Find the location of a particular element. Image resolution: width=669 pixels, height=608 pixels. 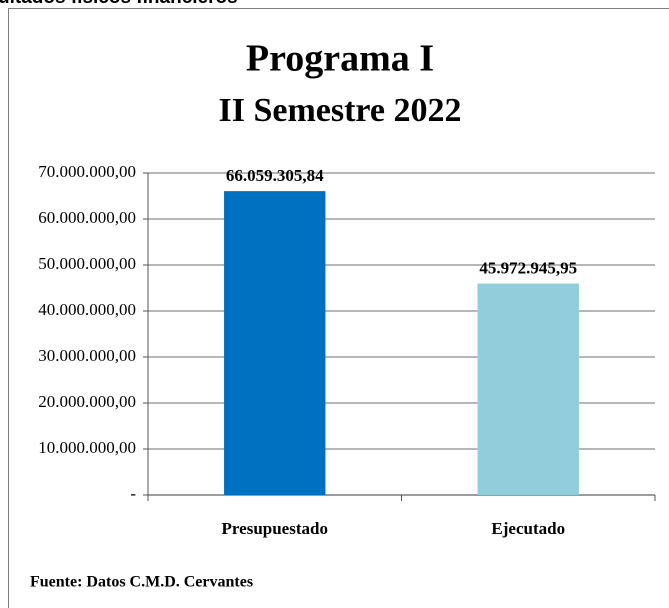

y-tick-label: 10.000.000,00 is located at coordinates (87, 447).